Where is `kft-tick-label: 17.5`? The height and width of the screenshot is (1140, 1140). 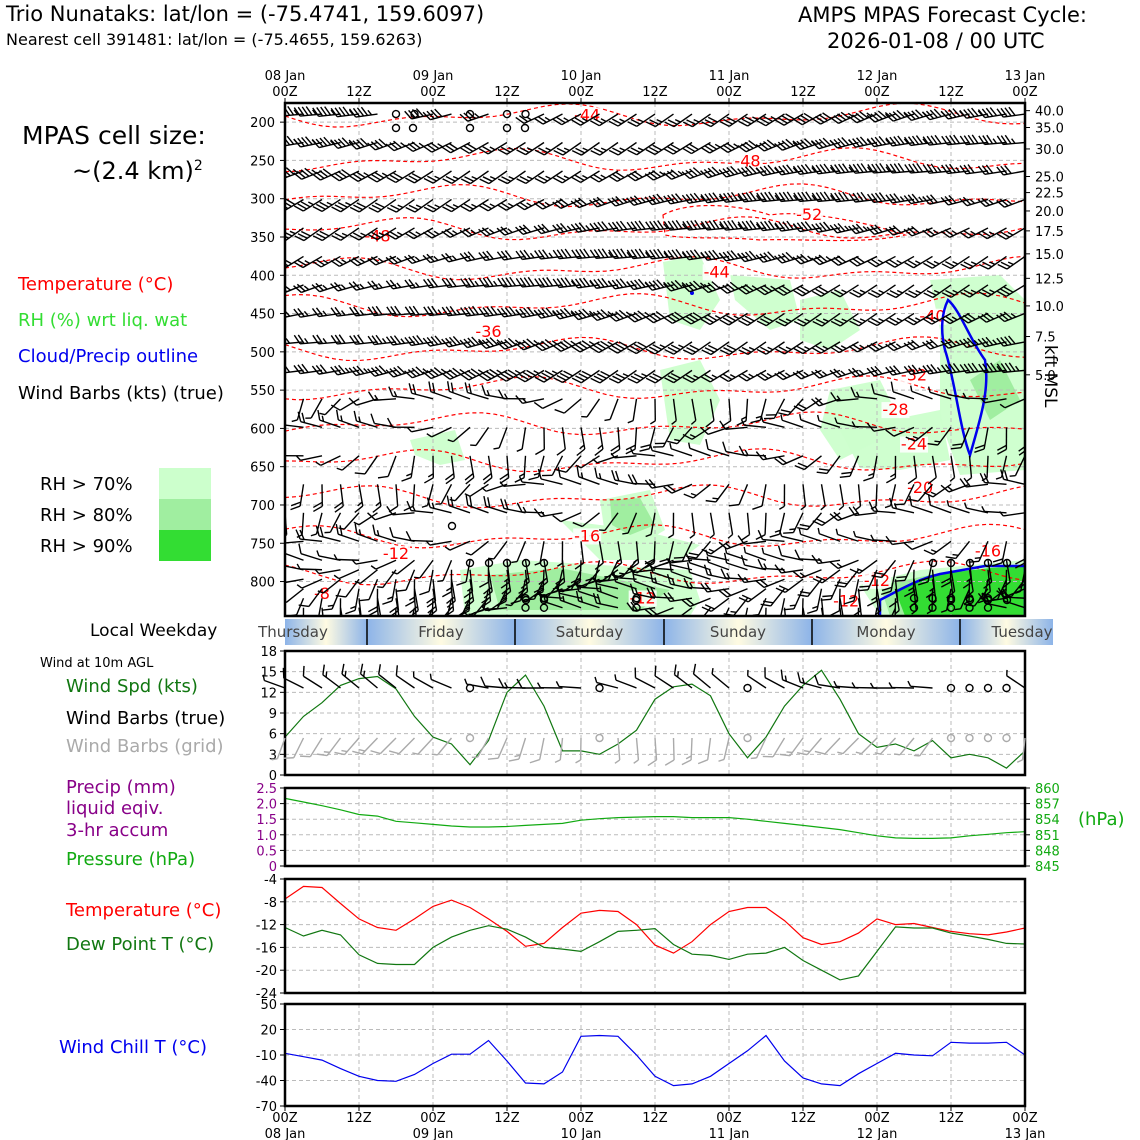 kft-tick-label: 17.5 is located at coordinates (1049, 232).